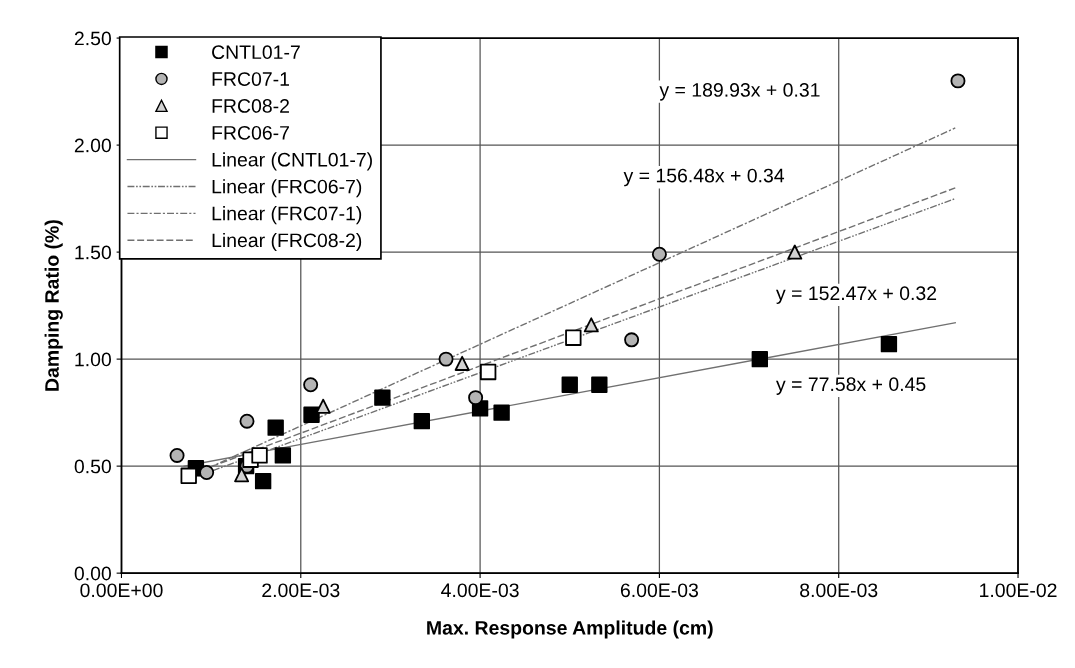 This screenshot has height=668, width=1075. Describe the element at coordinates (1018, 590) in the screenshot. I see `x-tick-label: 1.00E-02` at that location.